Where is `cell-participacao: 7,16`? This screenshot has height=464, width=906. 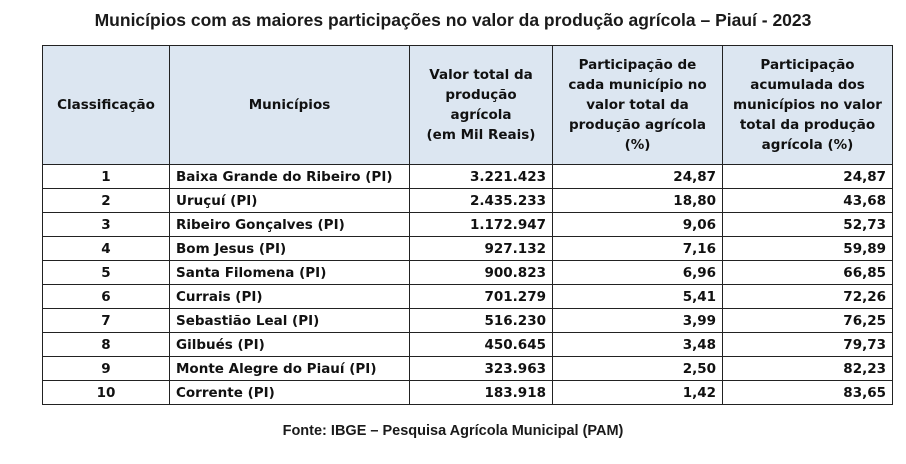
cell-participacao: 7,16 is located at coordinates (637, 248).